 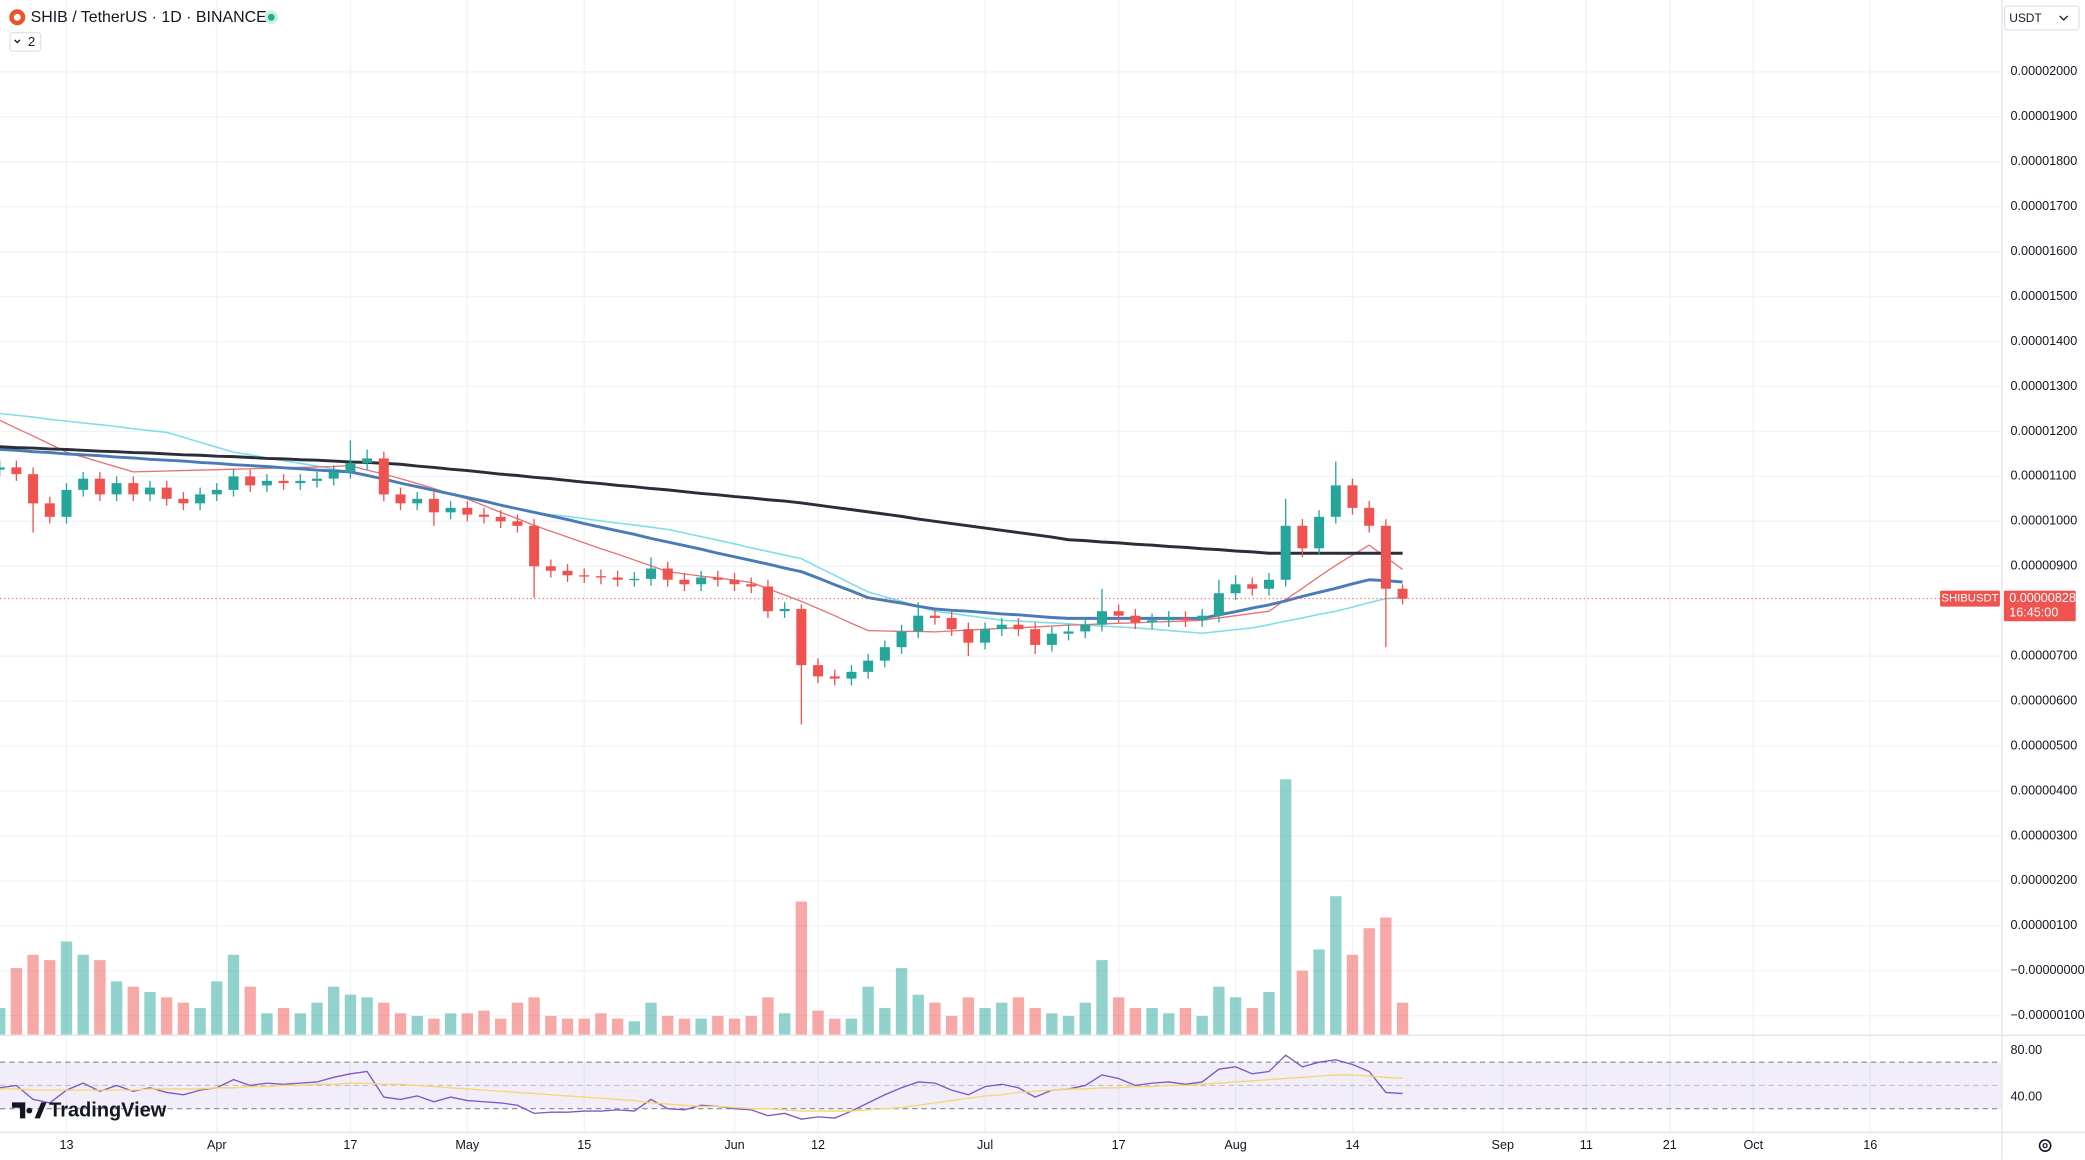 What do you see at coordinates (2044, 521) in the screenshot?
I see `y-tick-label: 0.00001000` at bounding box center [2044, 521].